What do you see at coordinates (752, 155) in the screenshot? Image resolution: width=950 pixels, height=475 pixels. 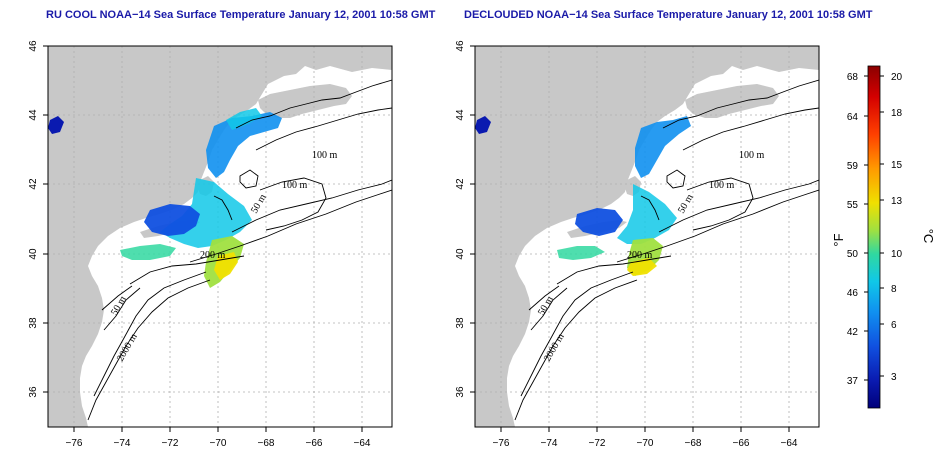 I see `right-contour-label-100m-a: 100 m` at bounding box center [752, 155].